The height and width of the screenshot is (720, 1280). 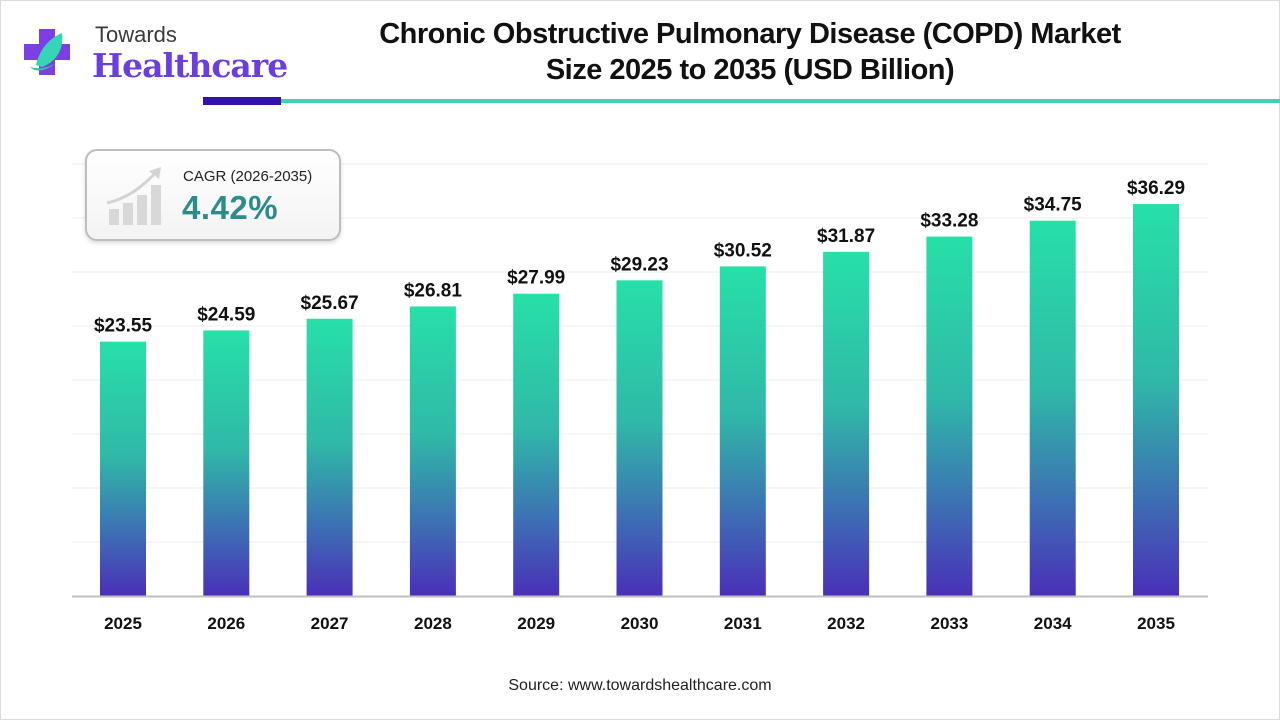 I want to click on x-tick-label-2025: 2025, so click(x=123, y=623).